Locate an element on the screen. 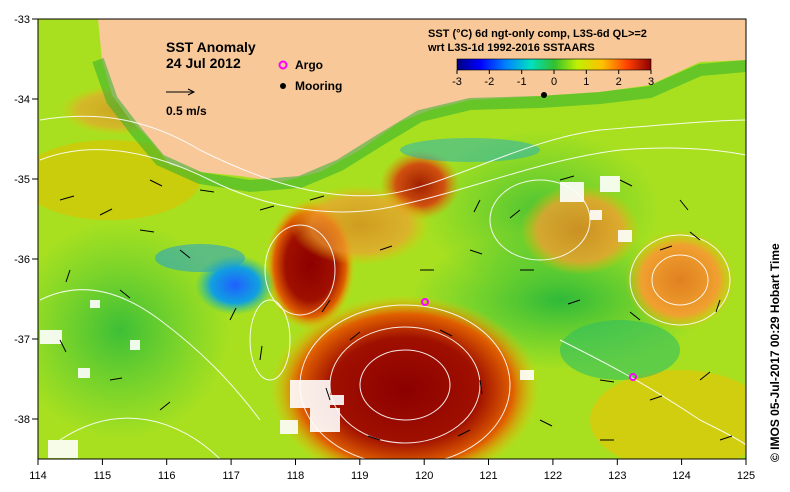 The width and height of the screenshot is (790, 492). vector-scale: 0.5 m/s is located at coordinates (186, 103).